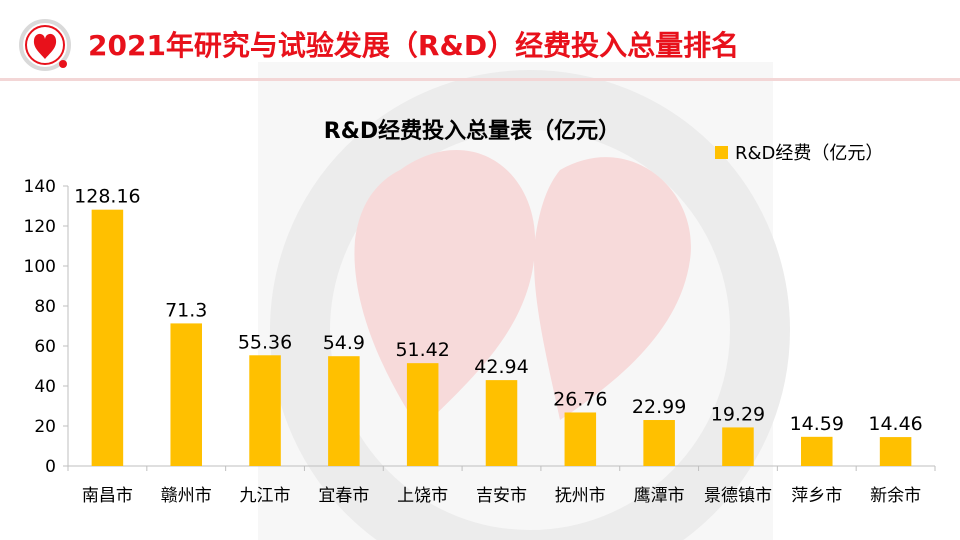  I want to click on x-tick-label: 赣州市, so click(186, 496).